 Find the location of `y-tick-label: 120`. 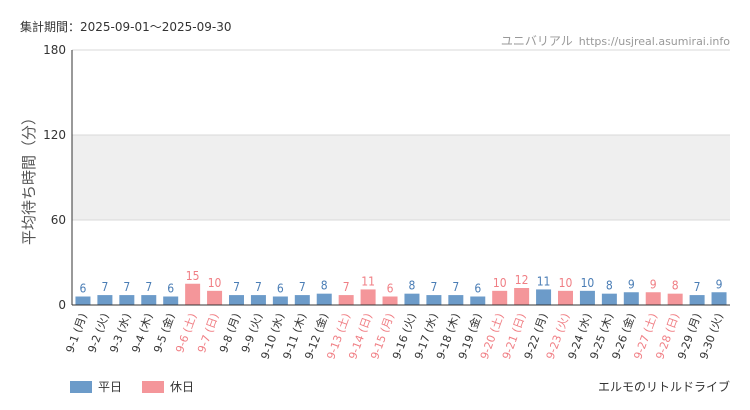

y-tick-label: 120 is located at coordinates (54, 135).